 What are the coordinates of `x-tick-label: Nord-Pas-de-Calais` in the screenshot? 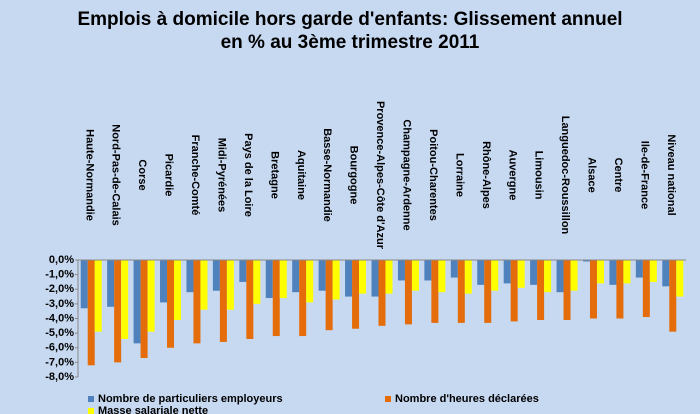 It's located at (116, 174).